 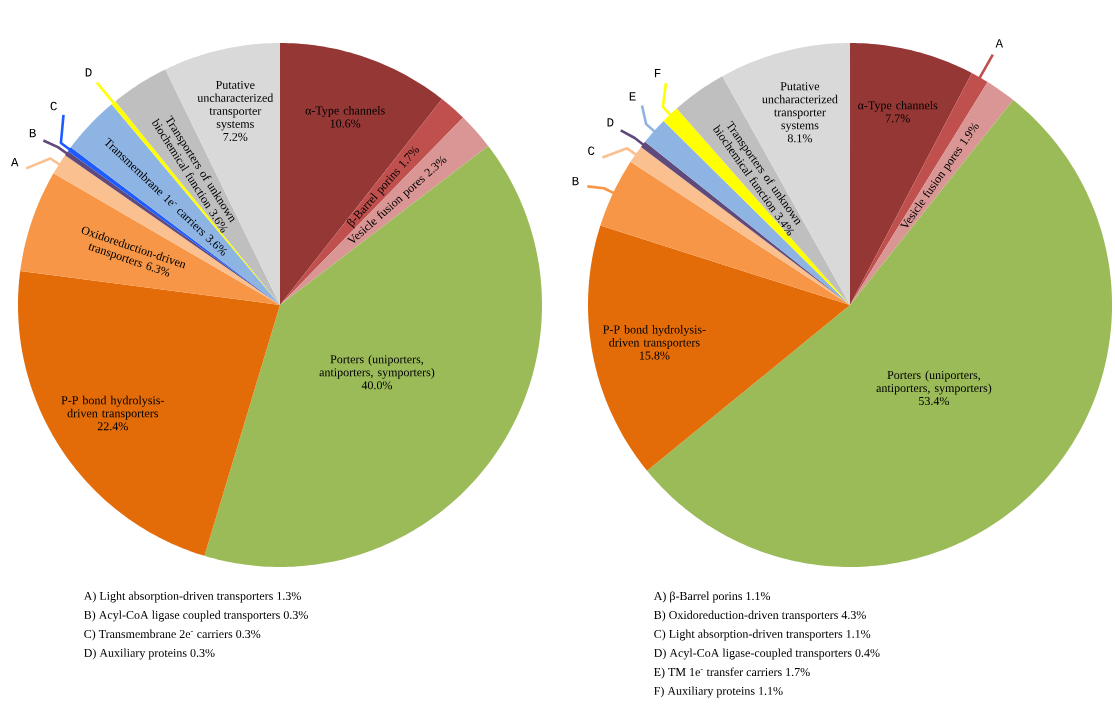 What do you see at coordinates (732, 673) in the screenshot?
I see `text: E) TM 1e$^{-}$ transfer carriers 1.7%` at bounding box center [732, 673].